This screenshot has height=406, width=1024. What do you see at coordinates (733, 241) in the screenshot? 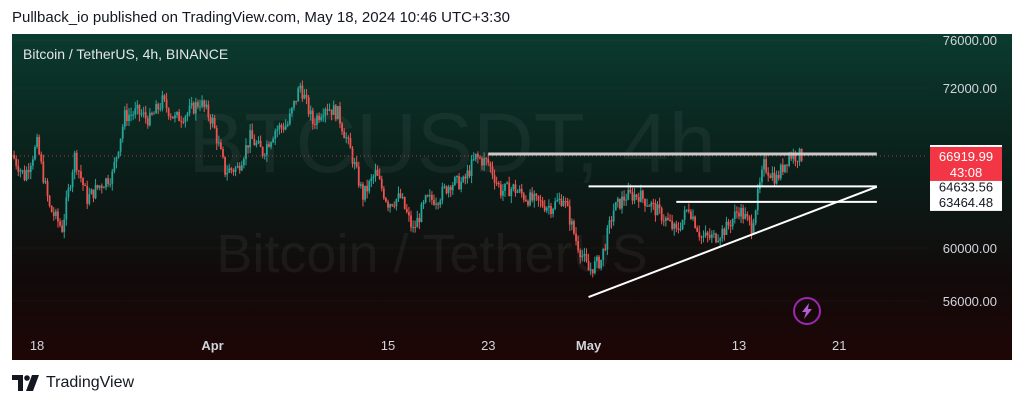
I see `trendline` at bounding box center [733, 241].